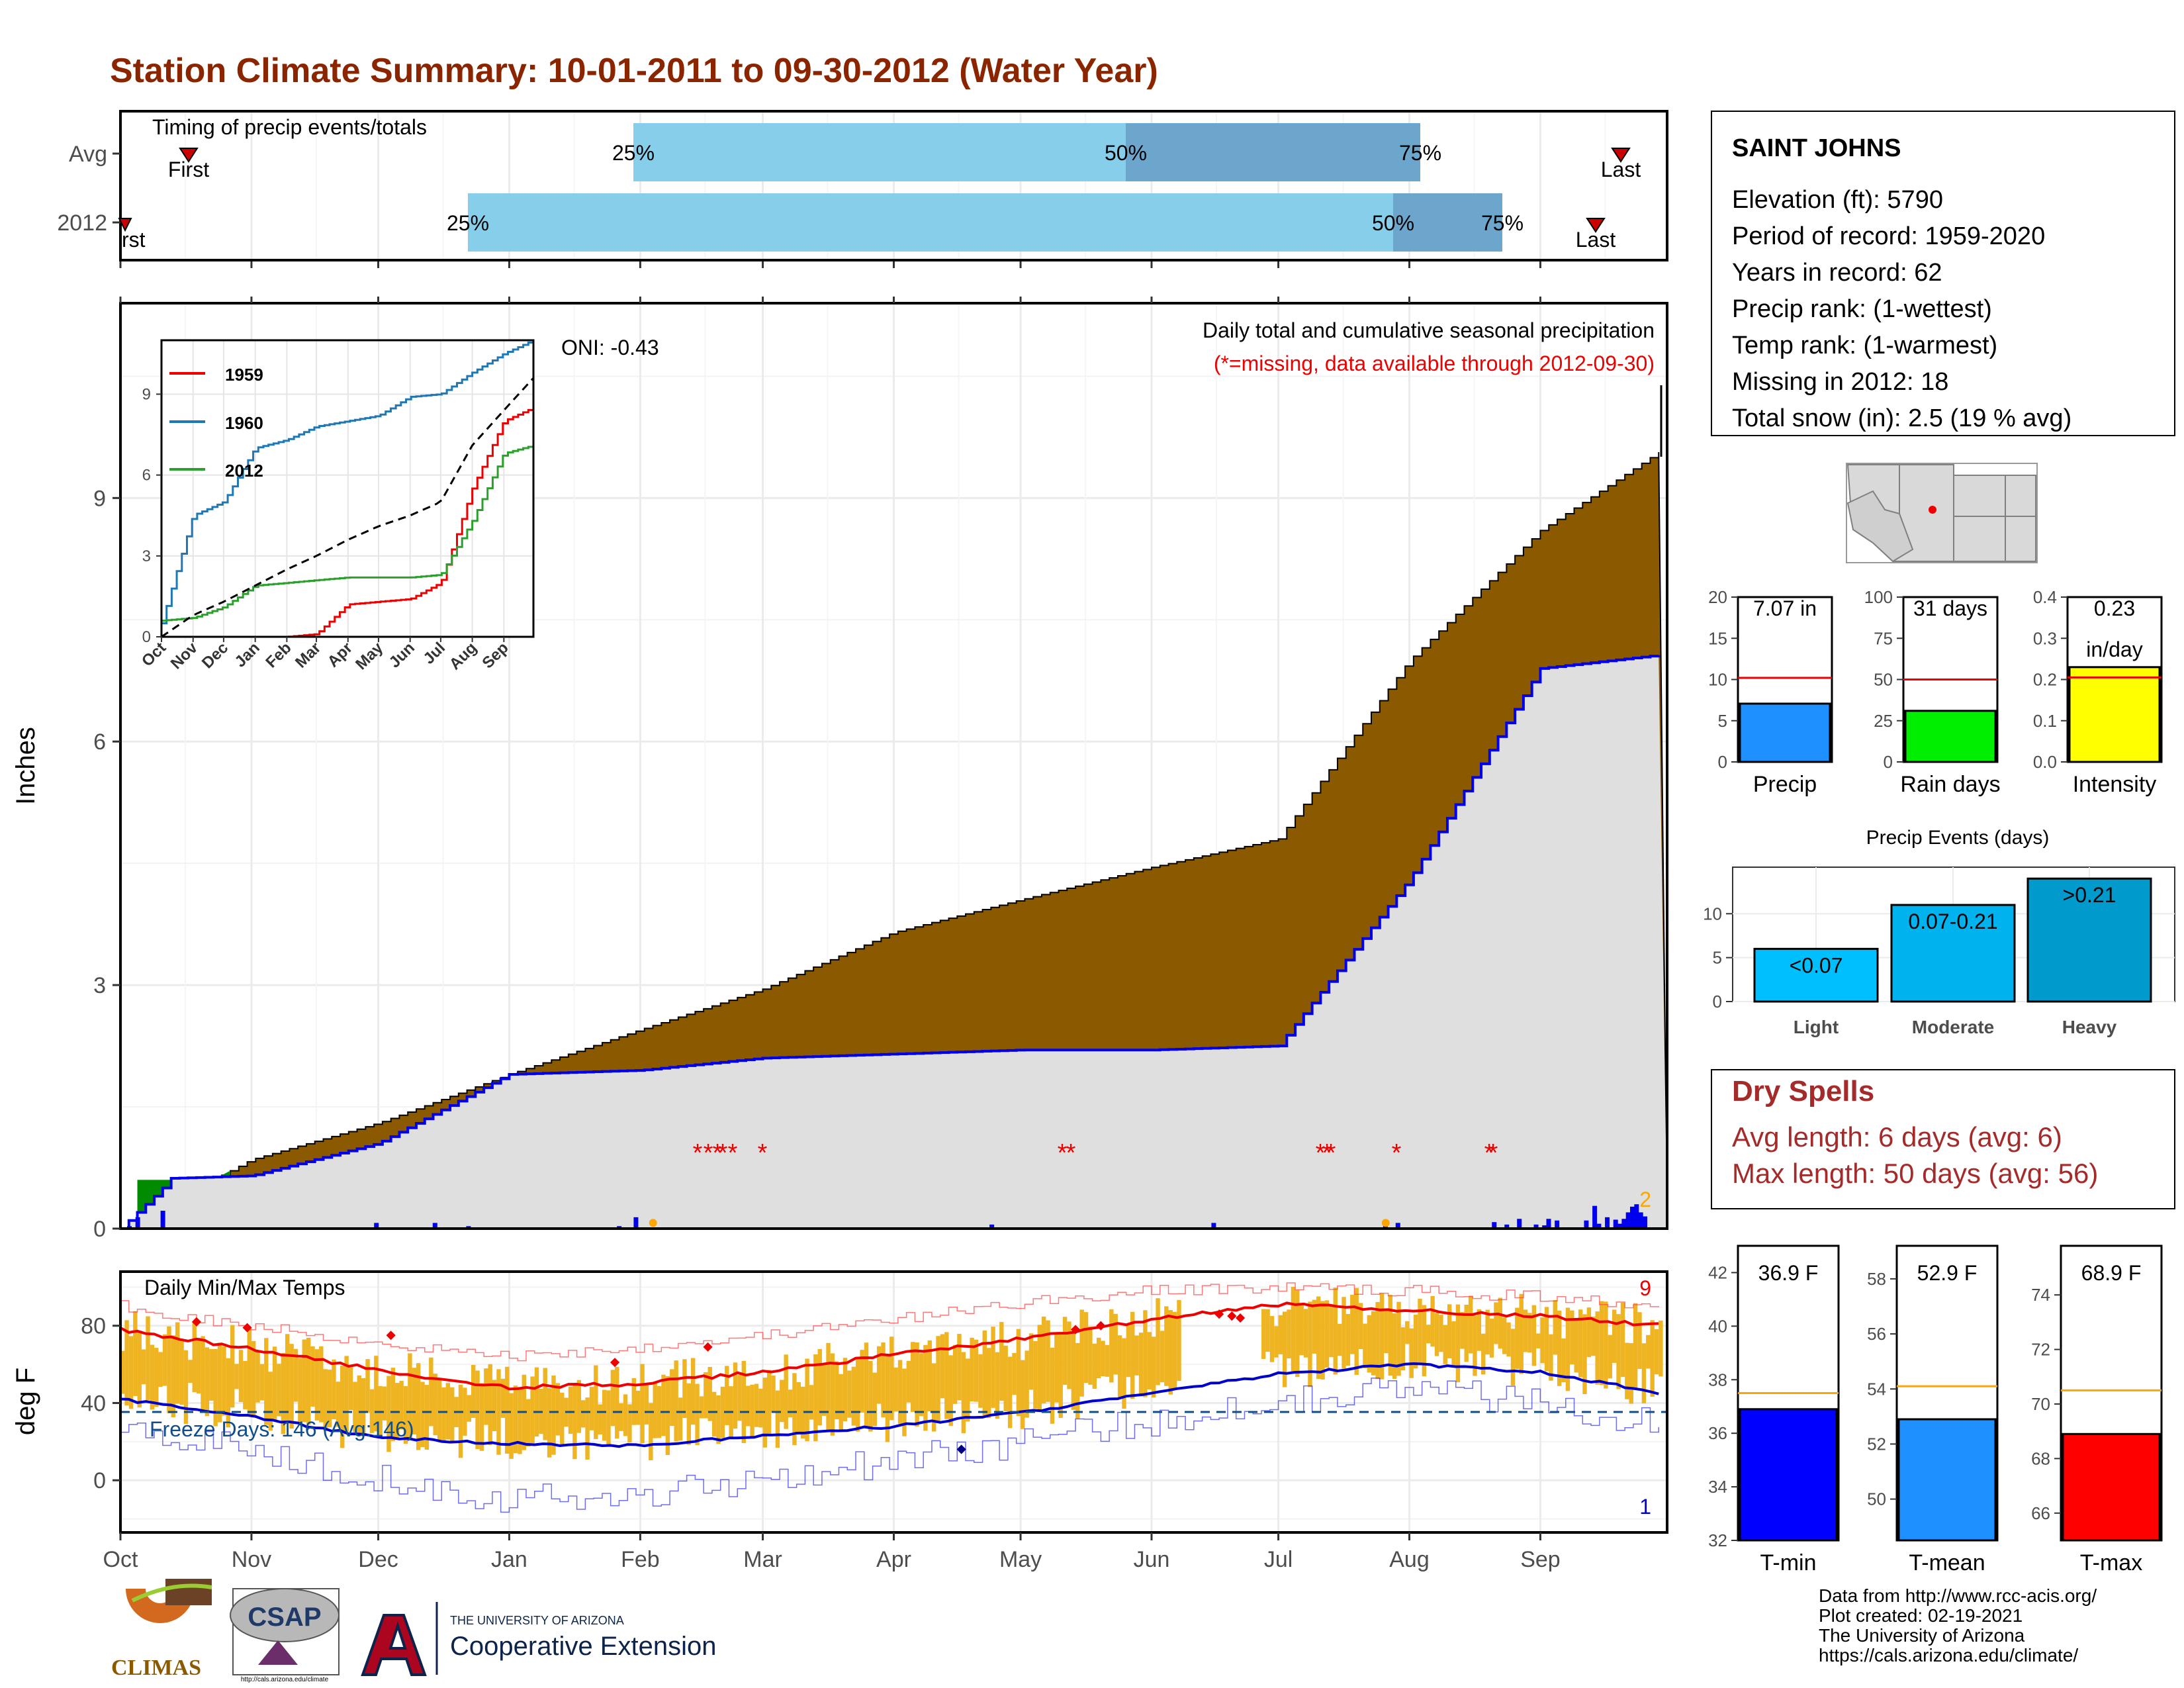 This screenshot has height=1688, width=2184. Describe the element at coordinates (1718, 1487) in the screenshot. I see `temp-summary-tick-label: 34` at that location.